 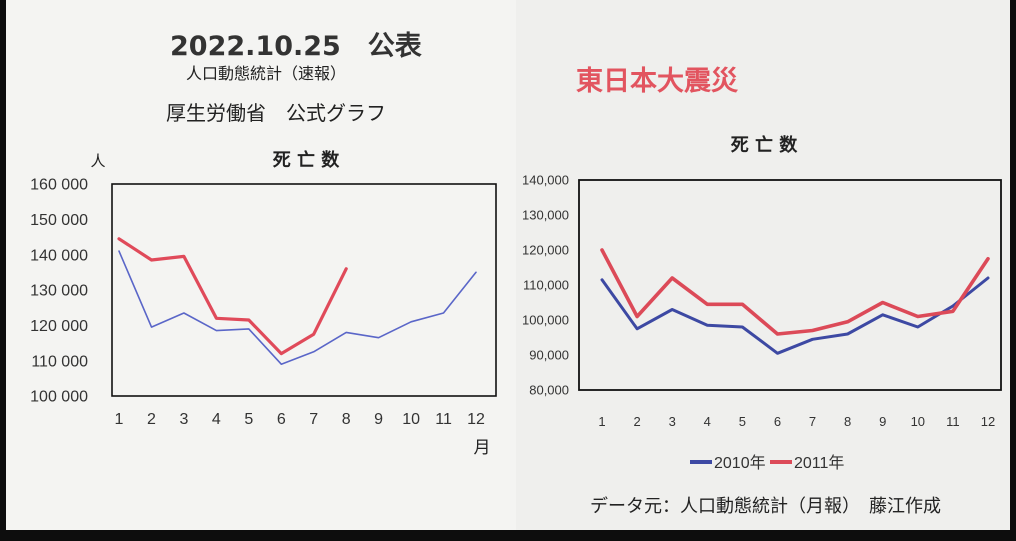 I want to click on y-tick-label: 90,000, so click(x=549, y=355).